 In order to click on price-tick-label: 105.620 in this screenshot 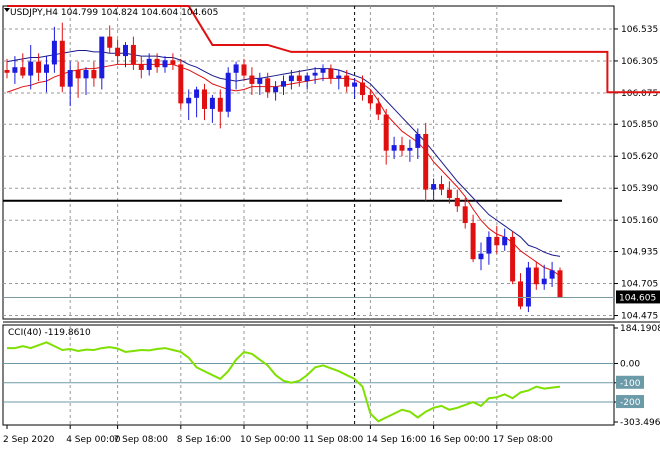, I will do `click(639, 157)`.